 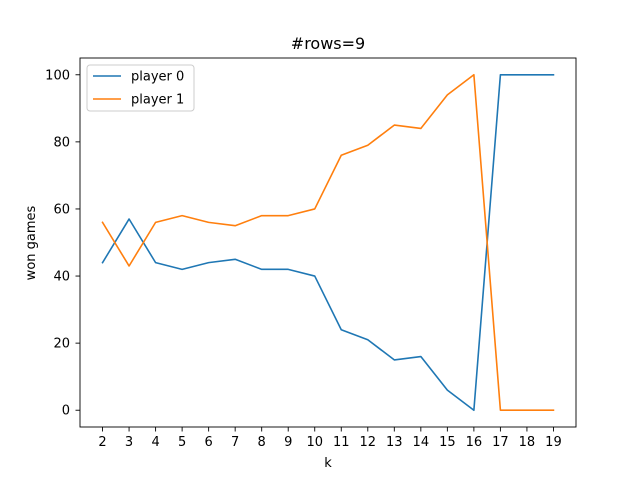 I want to click on y-tick-label: 60, so click(x=61, y=209).